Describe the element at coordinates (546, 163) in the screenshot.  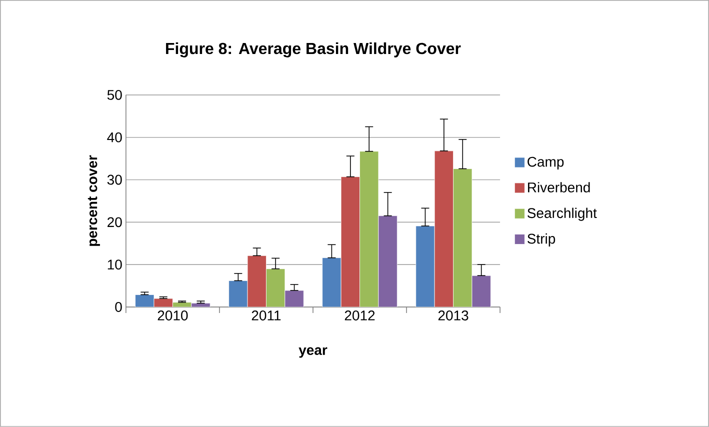
I see `legend-label: Camp` at that location.